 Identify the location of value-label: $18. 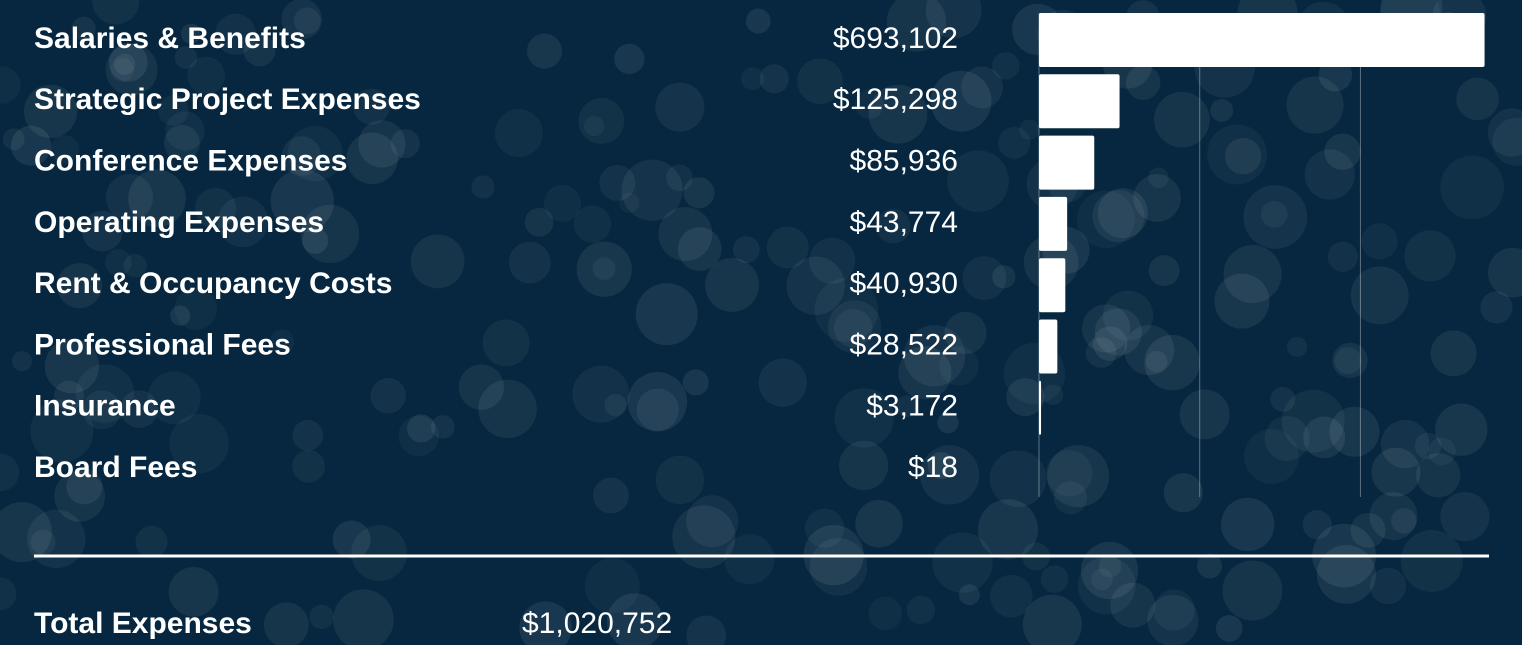
(933, 467).